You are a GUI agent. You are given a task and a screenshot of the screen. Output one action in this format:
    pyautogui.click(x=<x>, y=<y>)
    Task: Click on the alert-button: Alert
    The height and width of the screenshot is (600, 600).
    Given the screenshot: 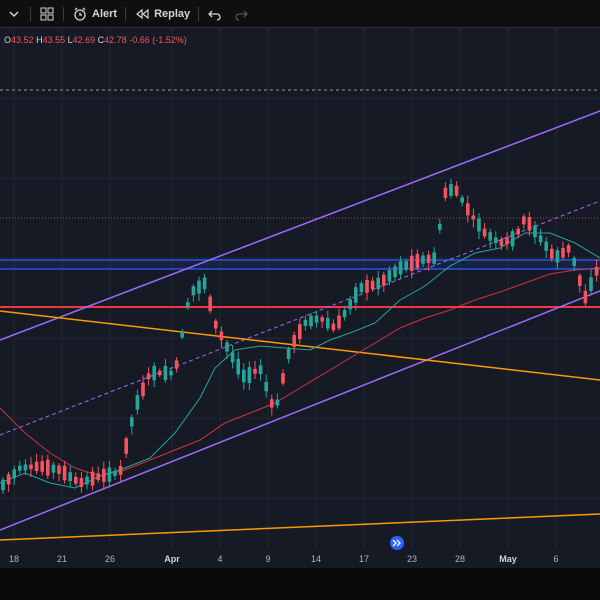 What is the action you would take?
    pyautogui.click(x=94, y=13)
    